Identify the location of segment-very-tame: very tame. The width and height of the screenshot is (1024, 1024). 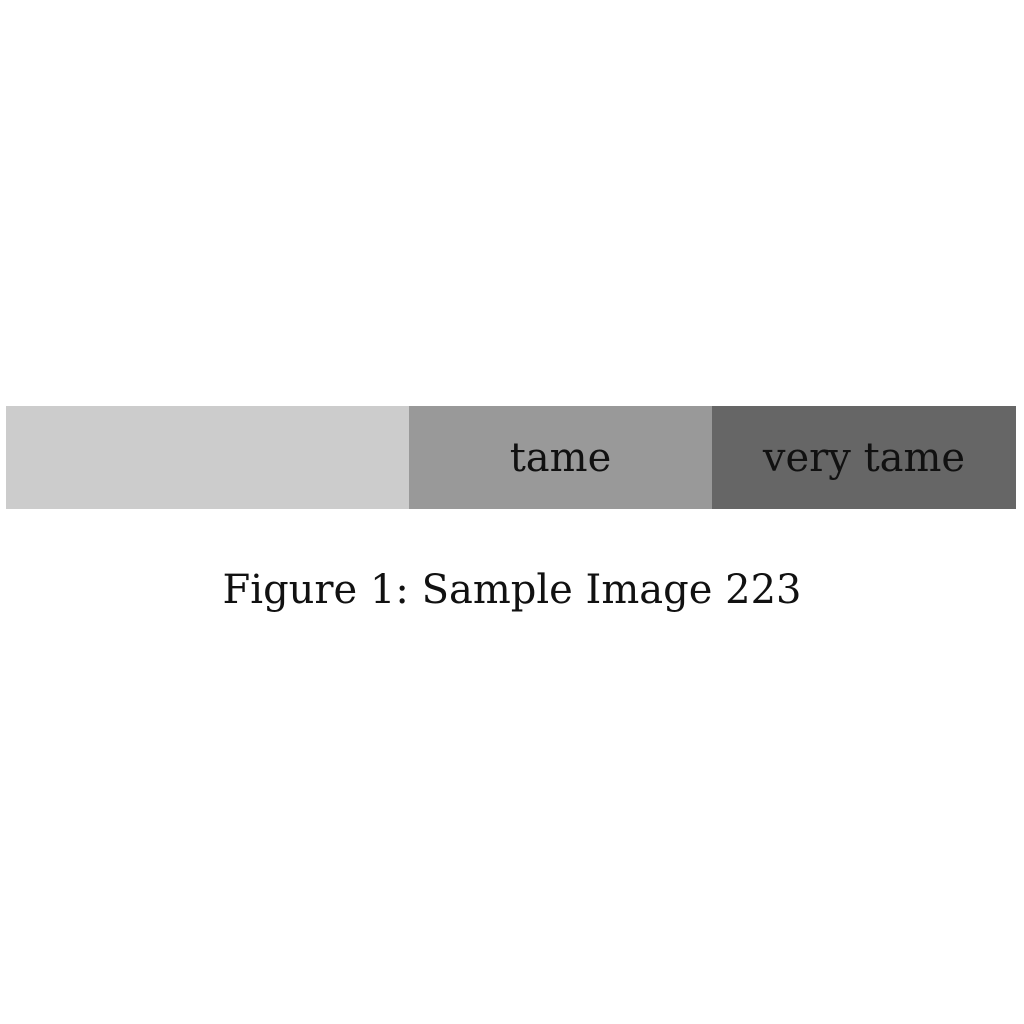
(864, 457).